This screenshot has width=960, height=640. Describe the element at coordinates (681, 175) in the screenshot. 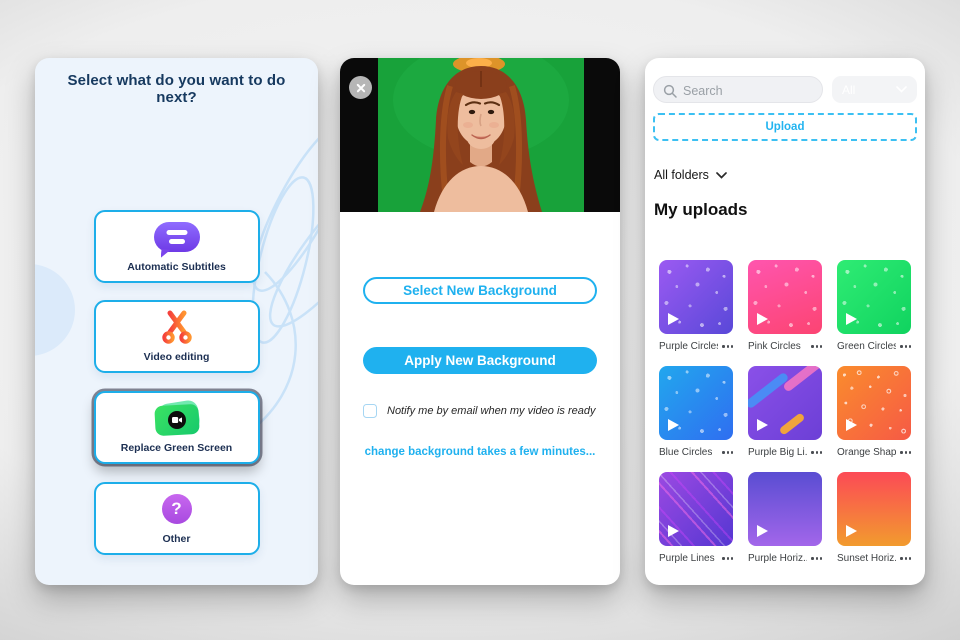

I see `folders-label: All folders` at that location.